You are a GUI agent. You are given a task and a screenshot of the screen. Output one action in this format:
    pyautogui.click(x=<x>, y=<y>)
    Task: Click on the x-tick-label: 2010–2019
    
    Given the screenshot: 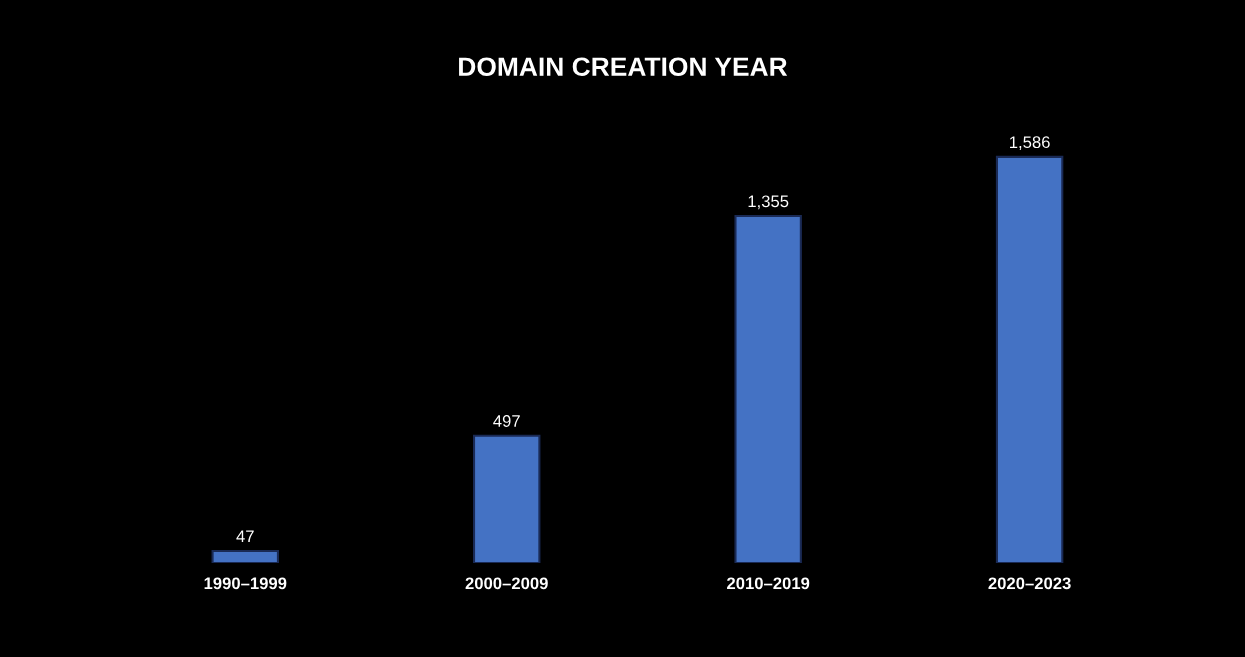 What is the action you would take?
    pyautogui.click(x=768, y=583)
    